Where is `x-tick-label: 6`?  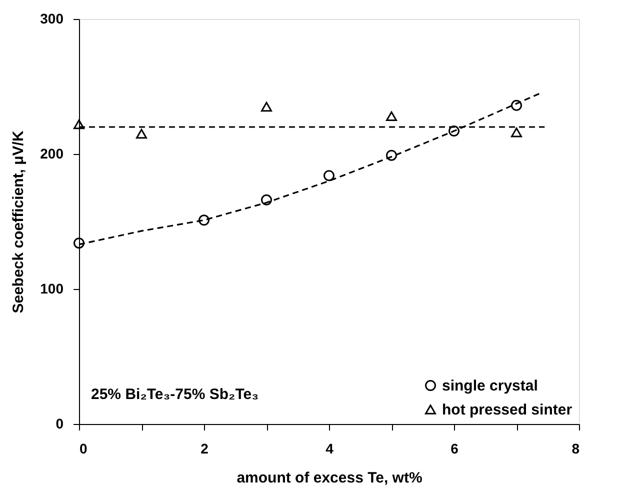 x-tick-label: 6 is located at coordinates (454, 448).